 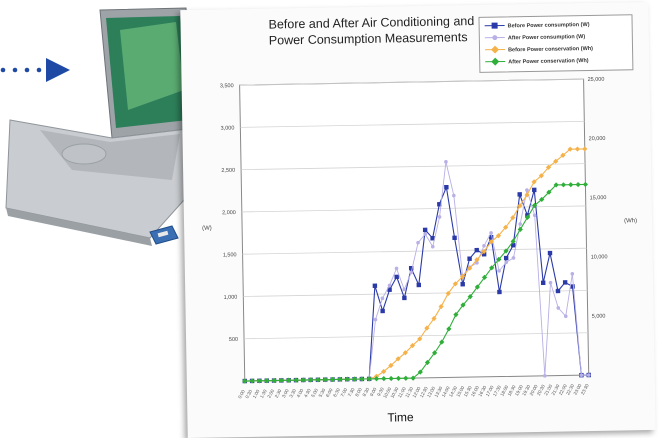 What do you see at coordinates (585, 389) in the screenshot?
I see `x-tick-label: 23:30` at bounding box center [585, 389].